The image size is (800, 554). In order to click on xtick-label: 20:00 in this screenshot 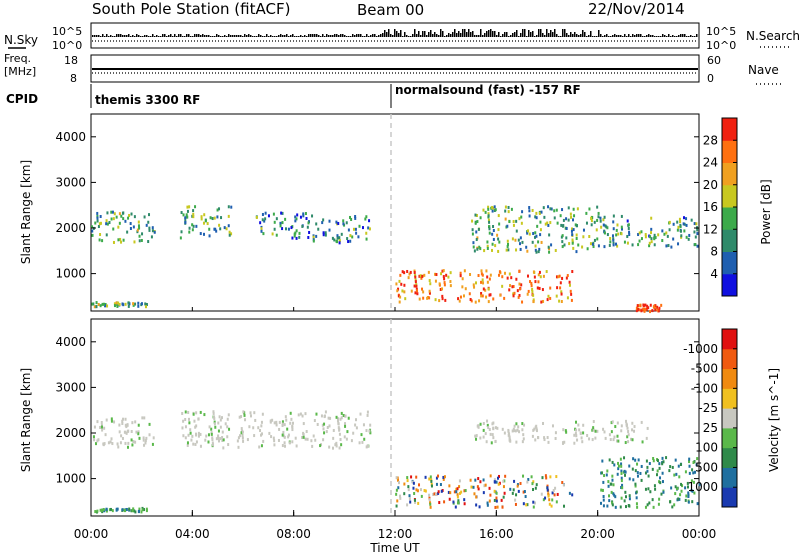, I will do `click(597, 534)`.